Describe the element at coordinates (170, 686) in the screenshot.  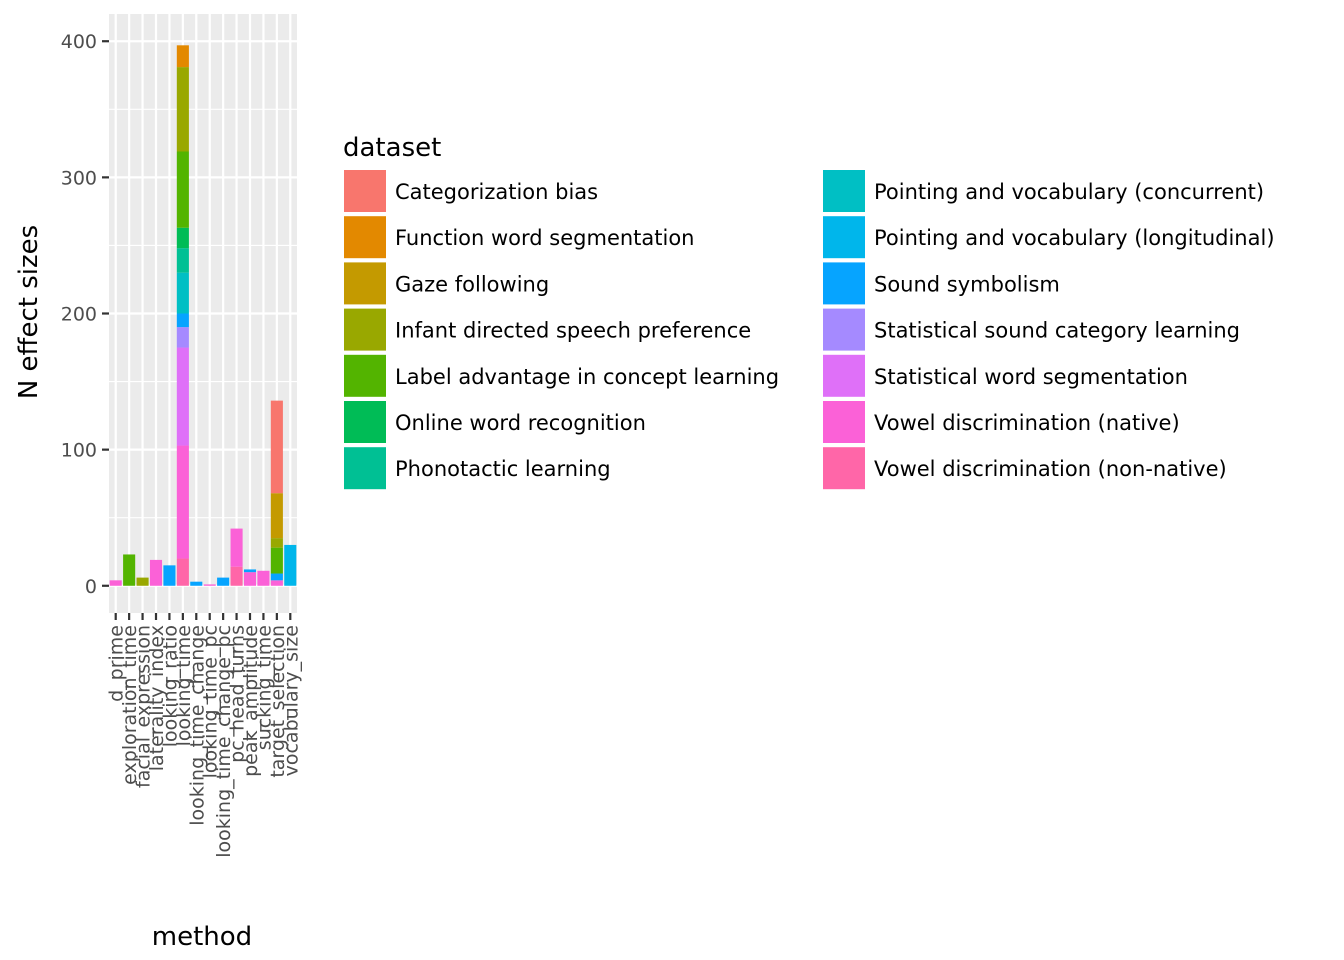
I see `x-tick-label: looking_ratio` at that location.